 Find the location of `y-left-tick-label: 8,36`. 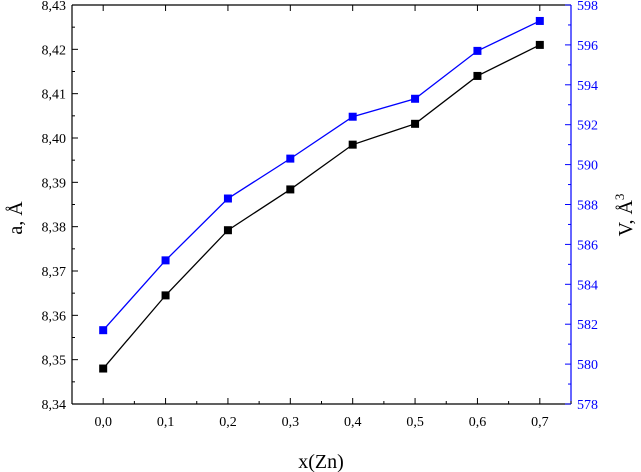

y-left-tick-label: 8,36 is located at coordinates (54, 316).